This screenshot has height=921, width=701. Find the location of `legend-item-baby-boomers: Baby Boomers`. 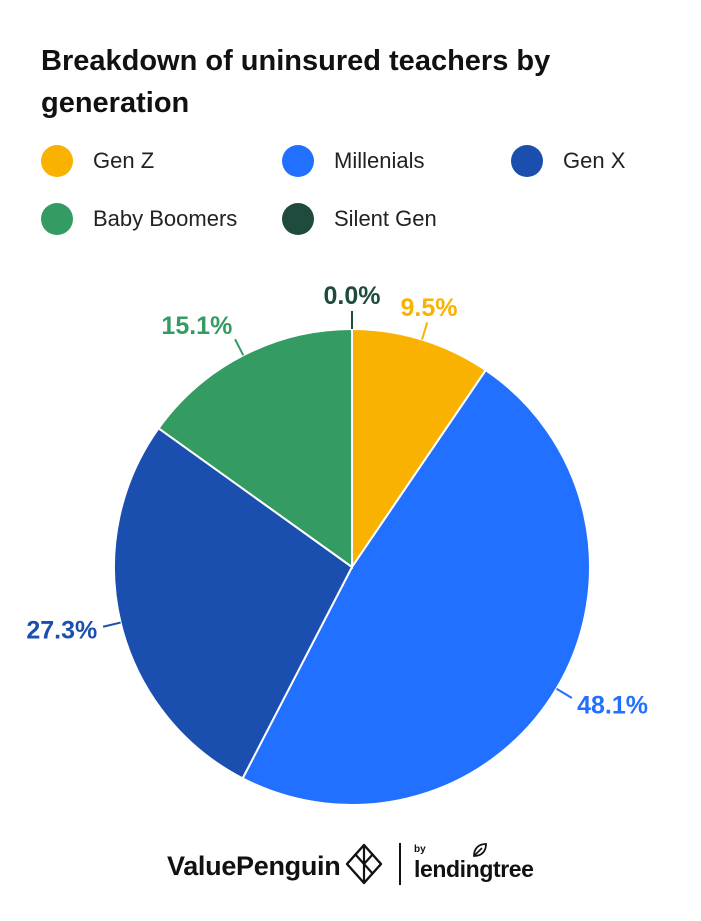

legend-item-baby-boomers: Baby Boomers is located at coordinates (139, 219).